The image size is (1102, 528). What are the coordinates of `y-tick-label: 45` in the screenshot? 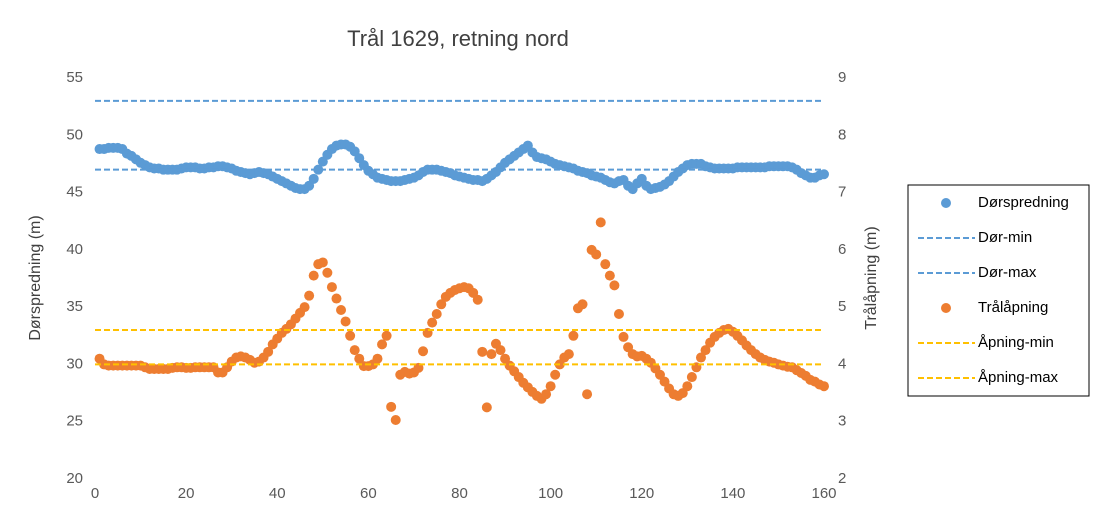 It's located at (74, 192).